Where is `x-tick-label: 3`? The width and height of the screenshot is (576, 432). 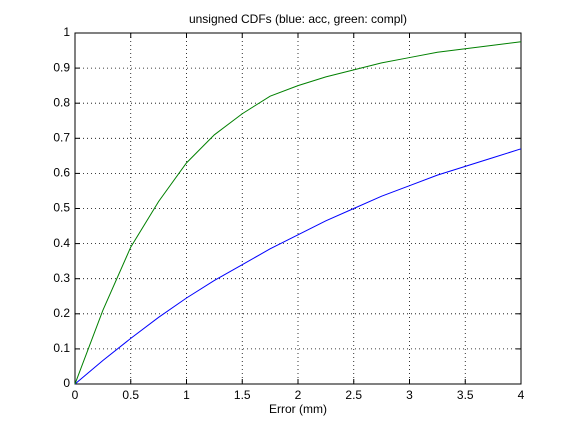 x-tick-label: 3 is located at coordinates (409, 395).